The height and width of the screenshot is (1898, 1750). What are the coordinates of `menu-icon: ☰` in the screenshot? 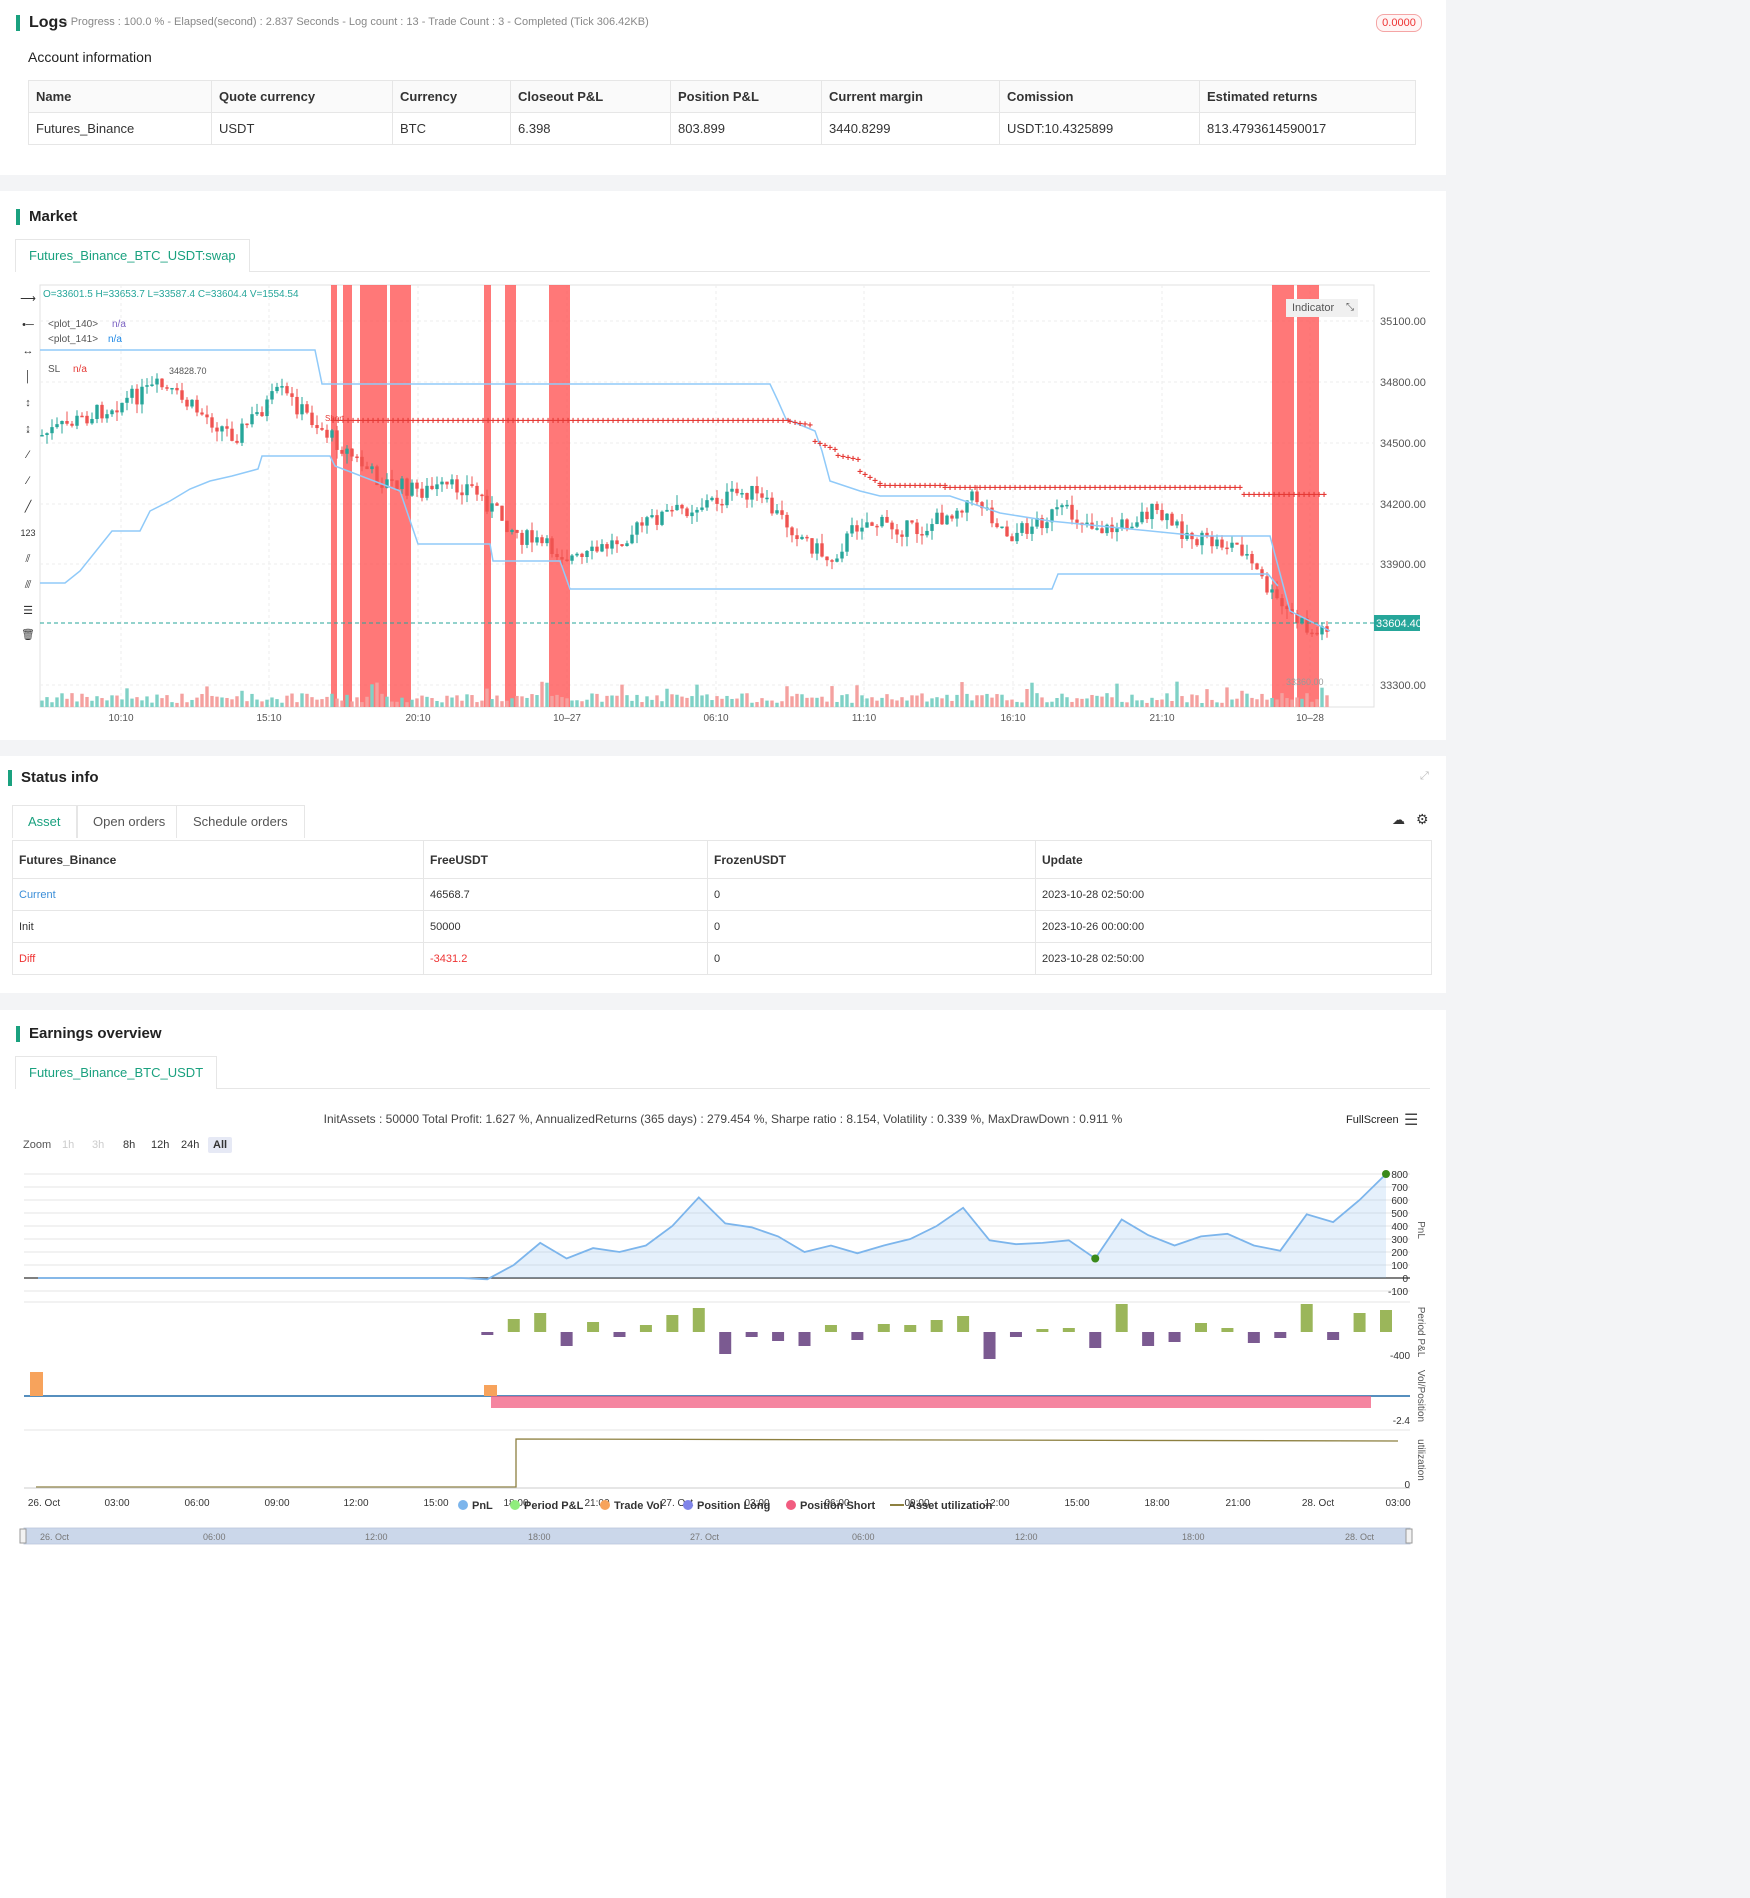 It's located at (1411, 1120).